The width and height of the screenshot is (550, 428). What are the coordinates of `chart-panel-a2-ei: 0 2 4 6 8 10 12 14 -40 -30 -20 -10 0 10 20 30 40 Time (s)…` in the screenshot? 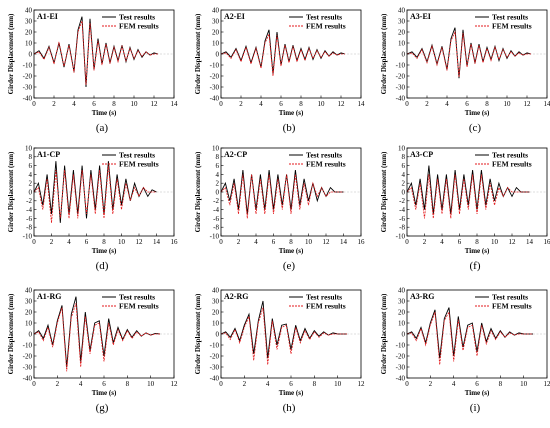 It's located at (279, 70).